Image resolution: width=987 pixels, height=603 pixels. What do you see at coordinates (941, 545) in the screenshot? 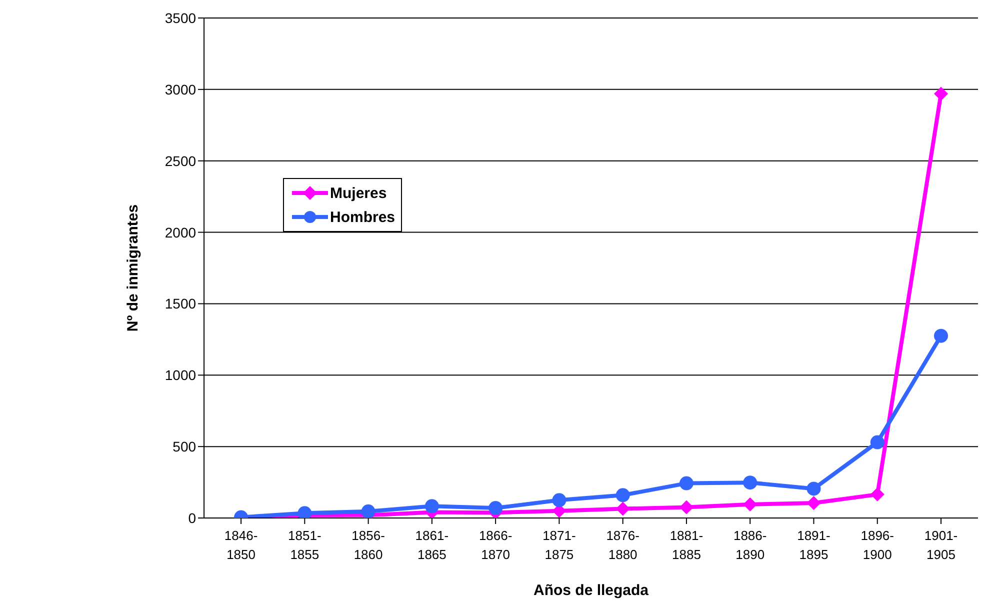
I see `x-tick-label: 1901-1905` at bounding box center [941, 545].